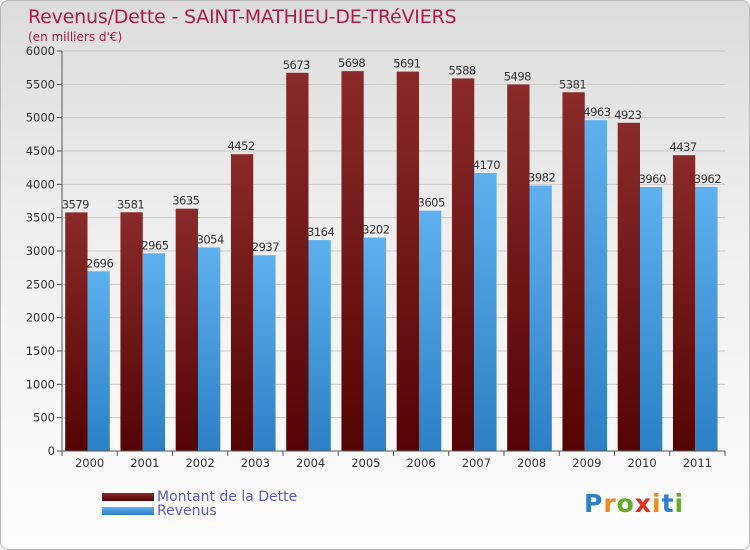 This screenshot has height=550, width=750. I want to click on x-tick-label: 2002, so click(199, 463).